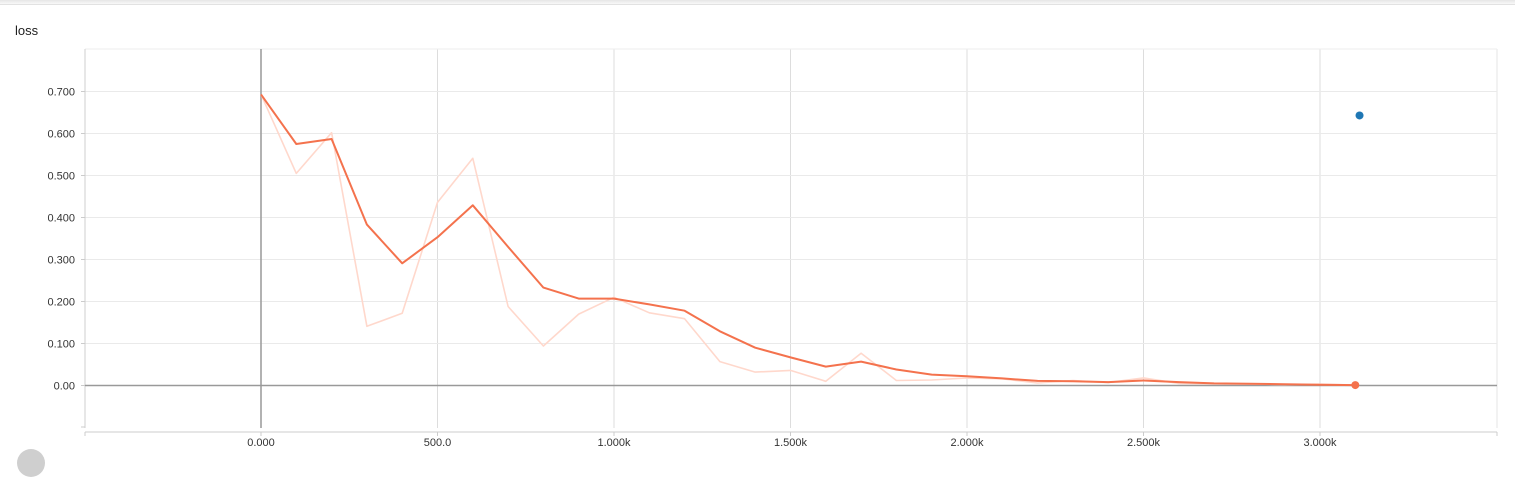  What do you see at coordinates (438, 443) in the screenshot?
I see `x-tick-label: 500.0` at bounding box center [438, 443].